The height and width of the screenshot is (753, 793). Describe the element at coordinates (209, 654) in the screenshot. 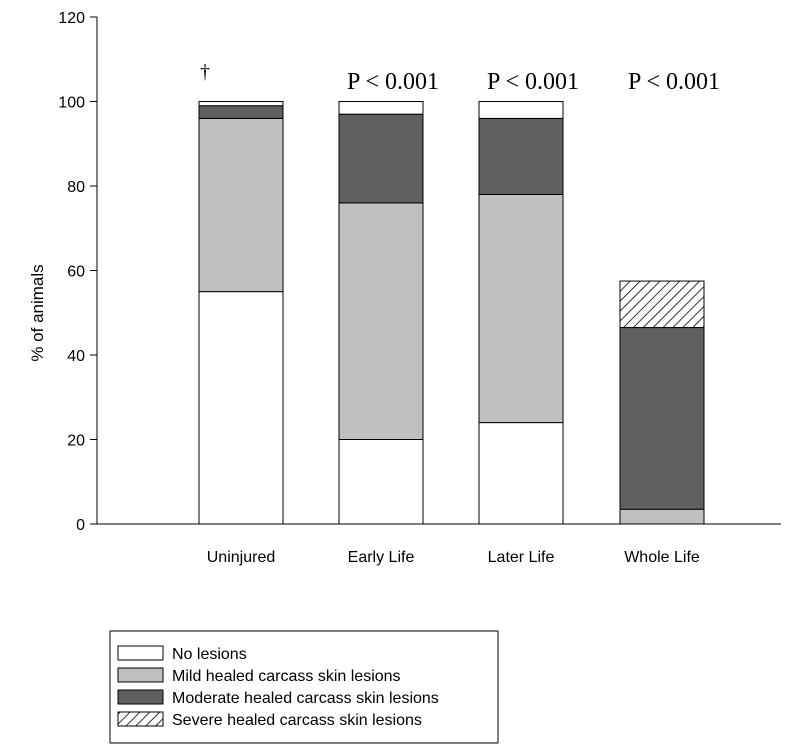

I see `legend-label: No lesions` at that location.